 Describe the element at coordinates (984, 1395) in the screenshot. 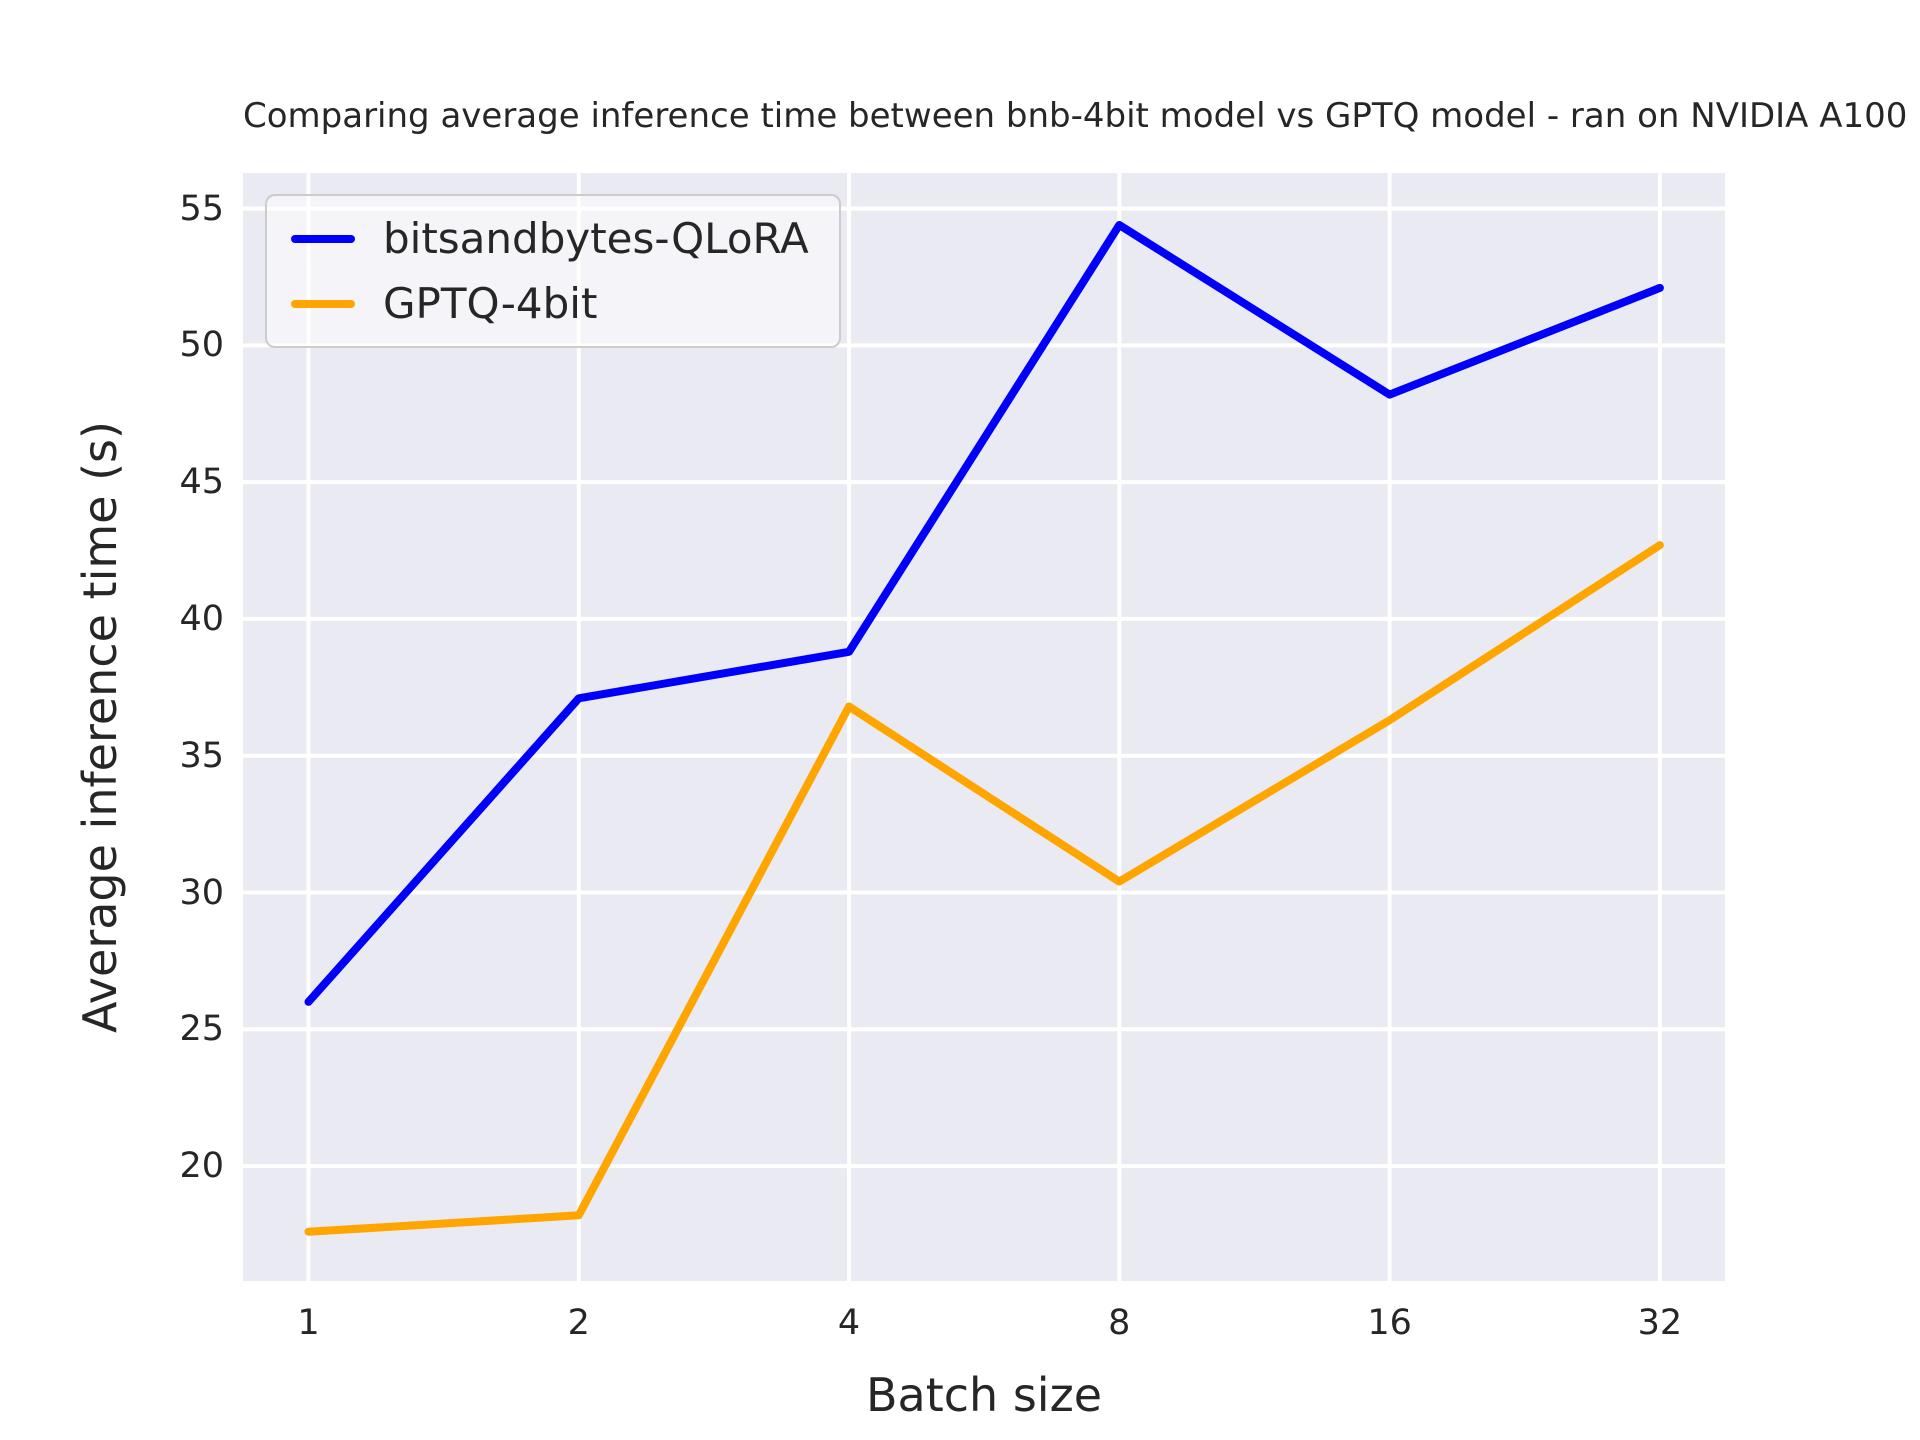

I see `x-axis-label: Batch size` at that location.